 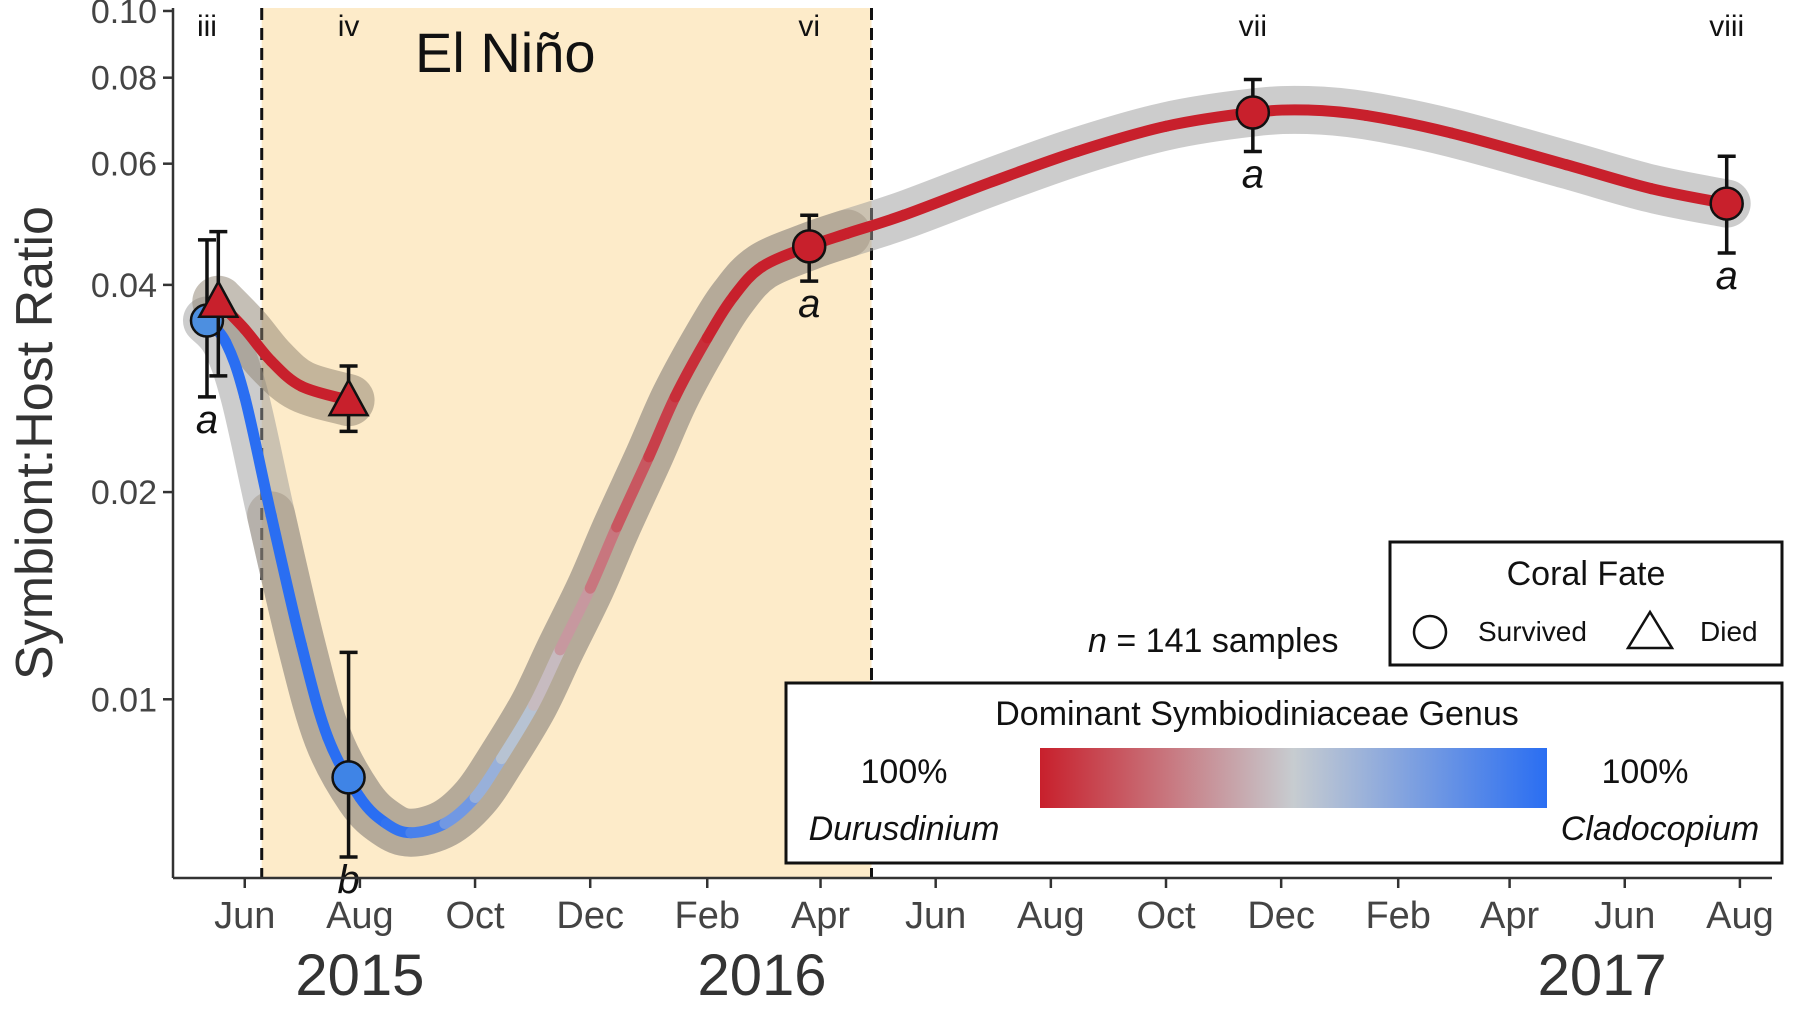 I want to click on died-triangle-icon, so click(x=1650, y=629).